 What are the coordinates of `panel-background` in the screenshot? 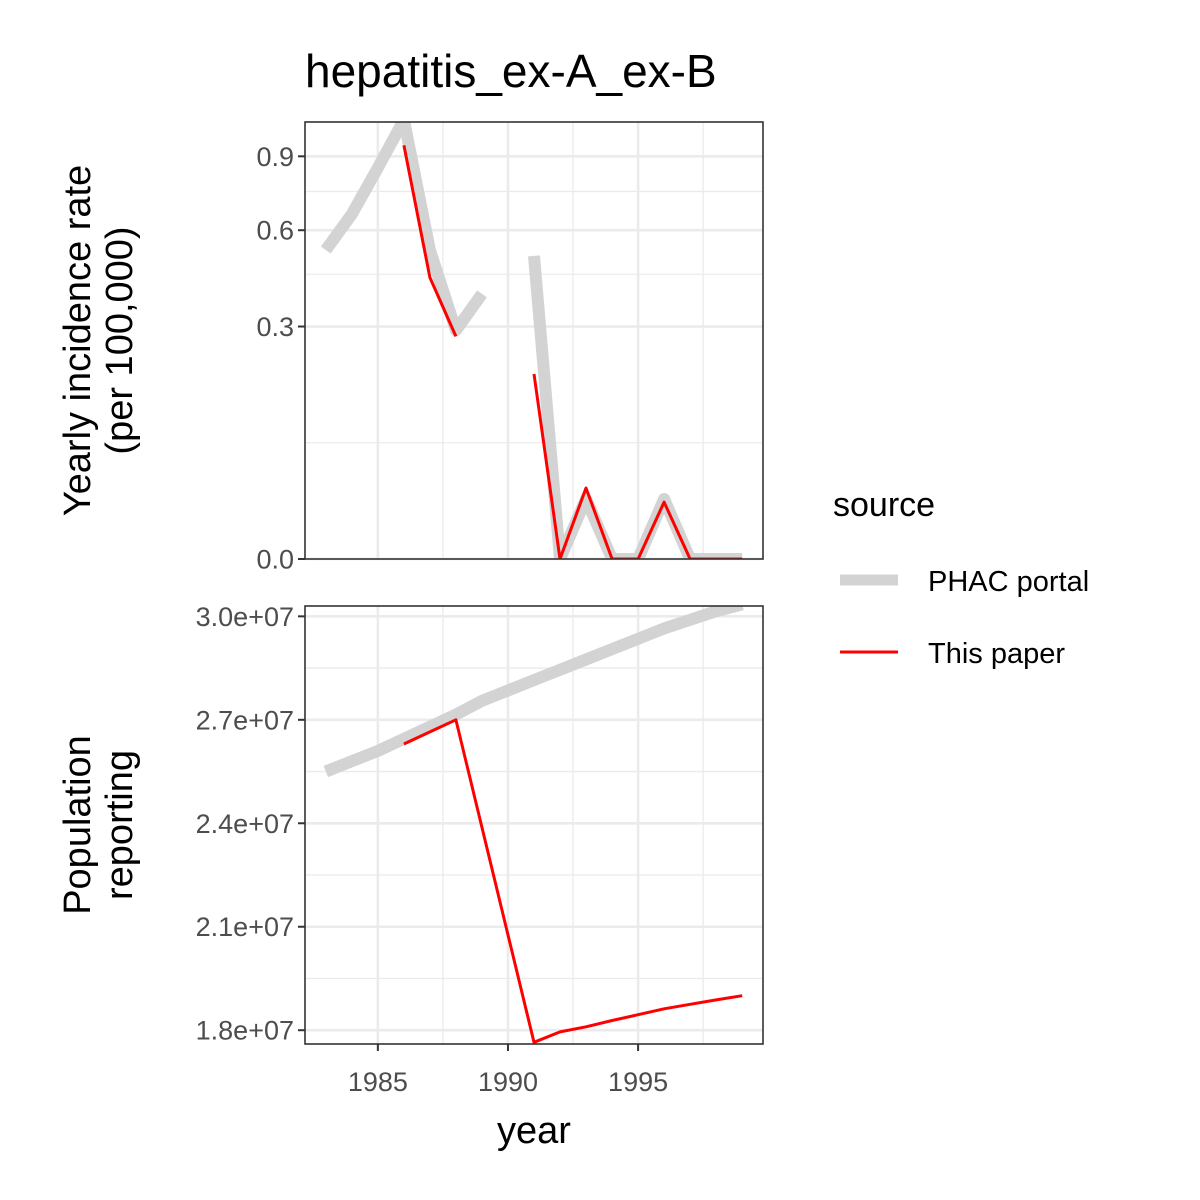 It's located at (534, 340).